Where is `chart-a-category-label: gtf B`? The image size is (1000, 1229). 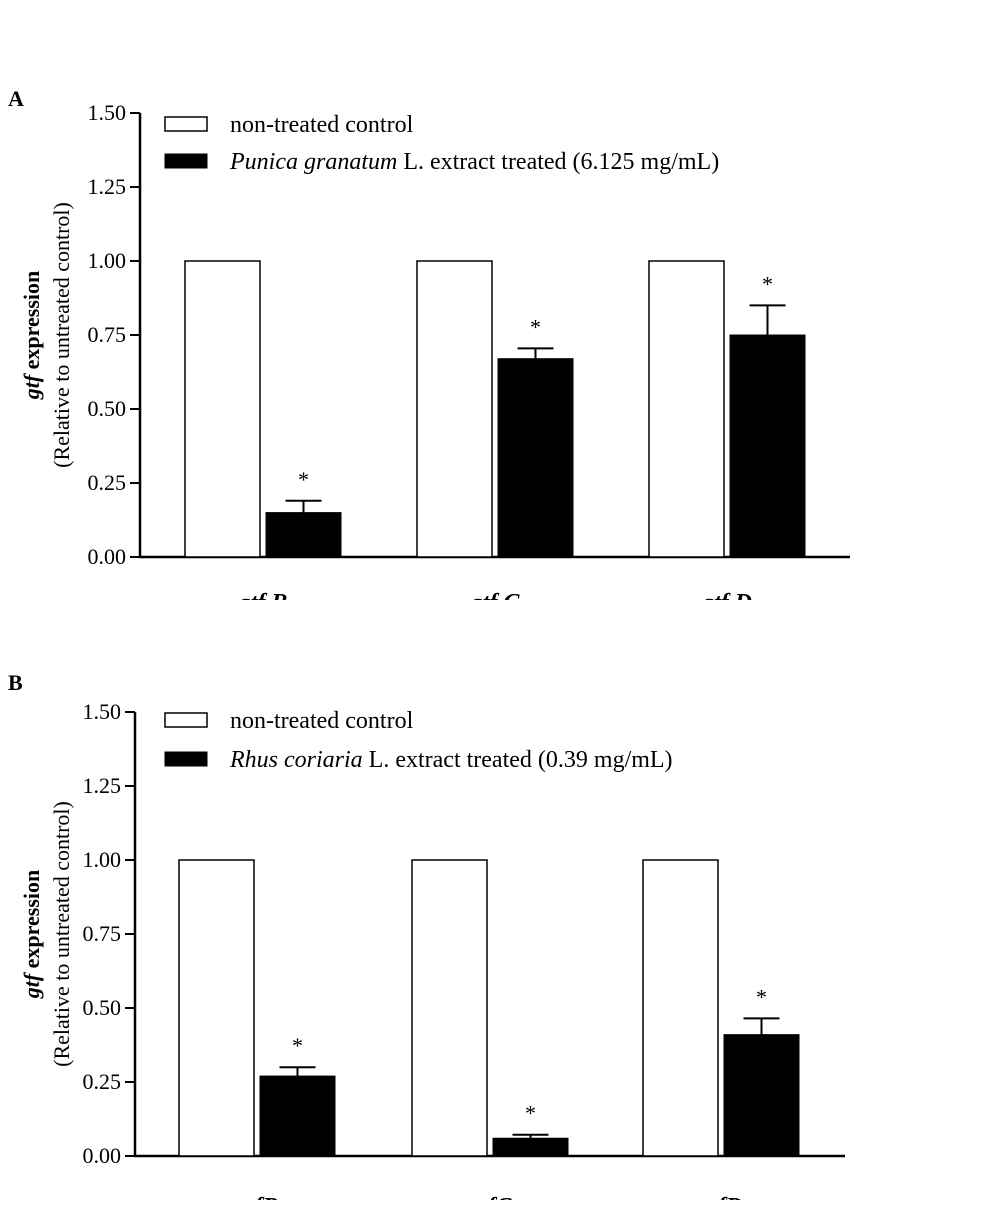
chart-a-category-label: gtf B is located at coordinates (263, 595).